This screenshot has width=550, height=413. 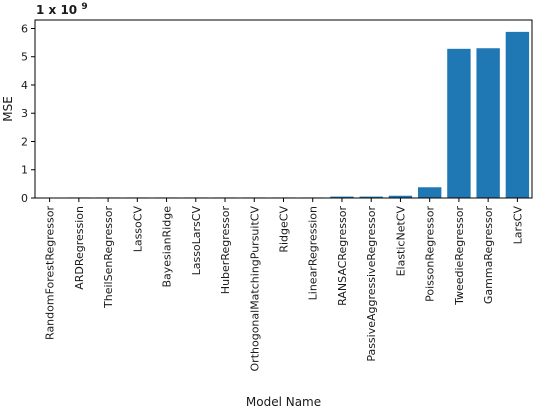 I want to click on bar-TweedieRegressor, so click(x=459, y=123).